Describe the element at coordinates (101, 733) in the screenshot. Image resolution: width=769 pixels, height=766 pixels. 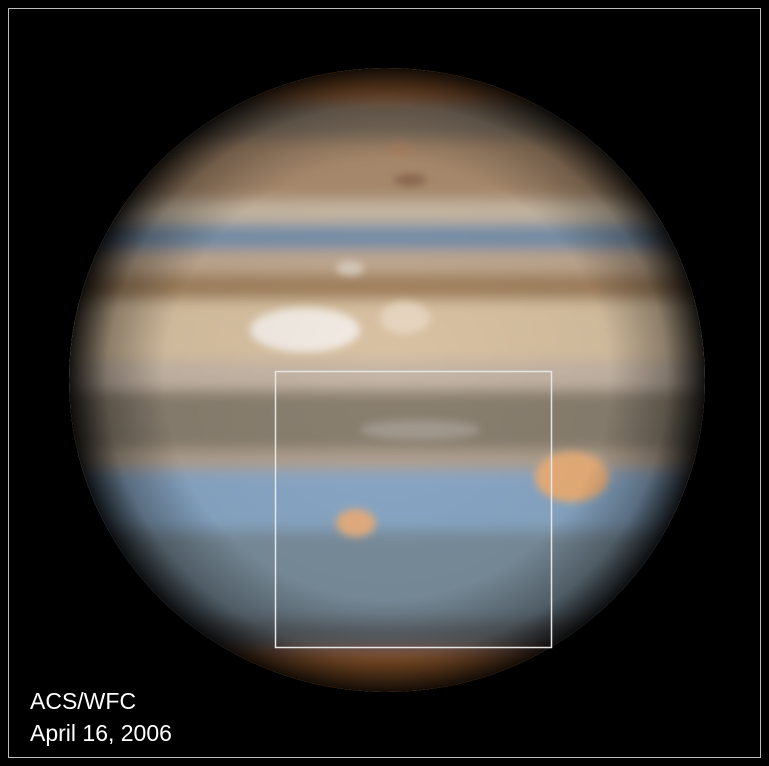
I see `date-label: April 16, 2006` at that location.